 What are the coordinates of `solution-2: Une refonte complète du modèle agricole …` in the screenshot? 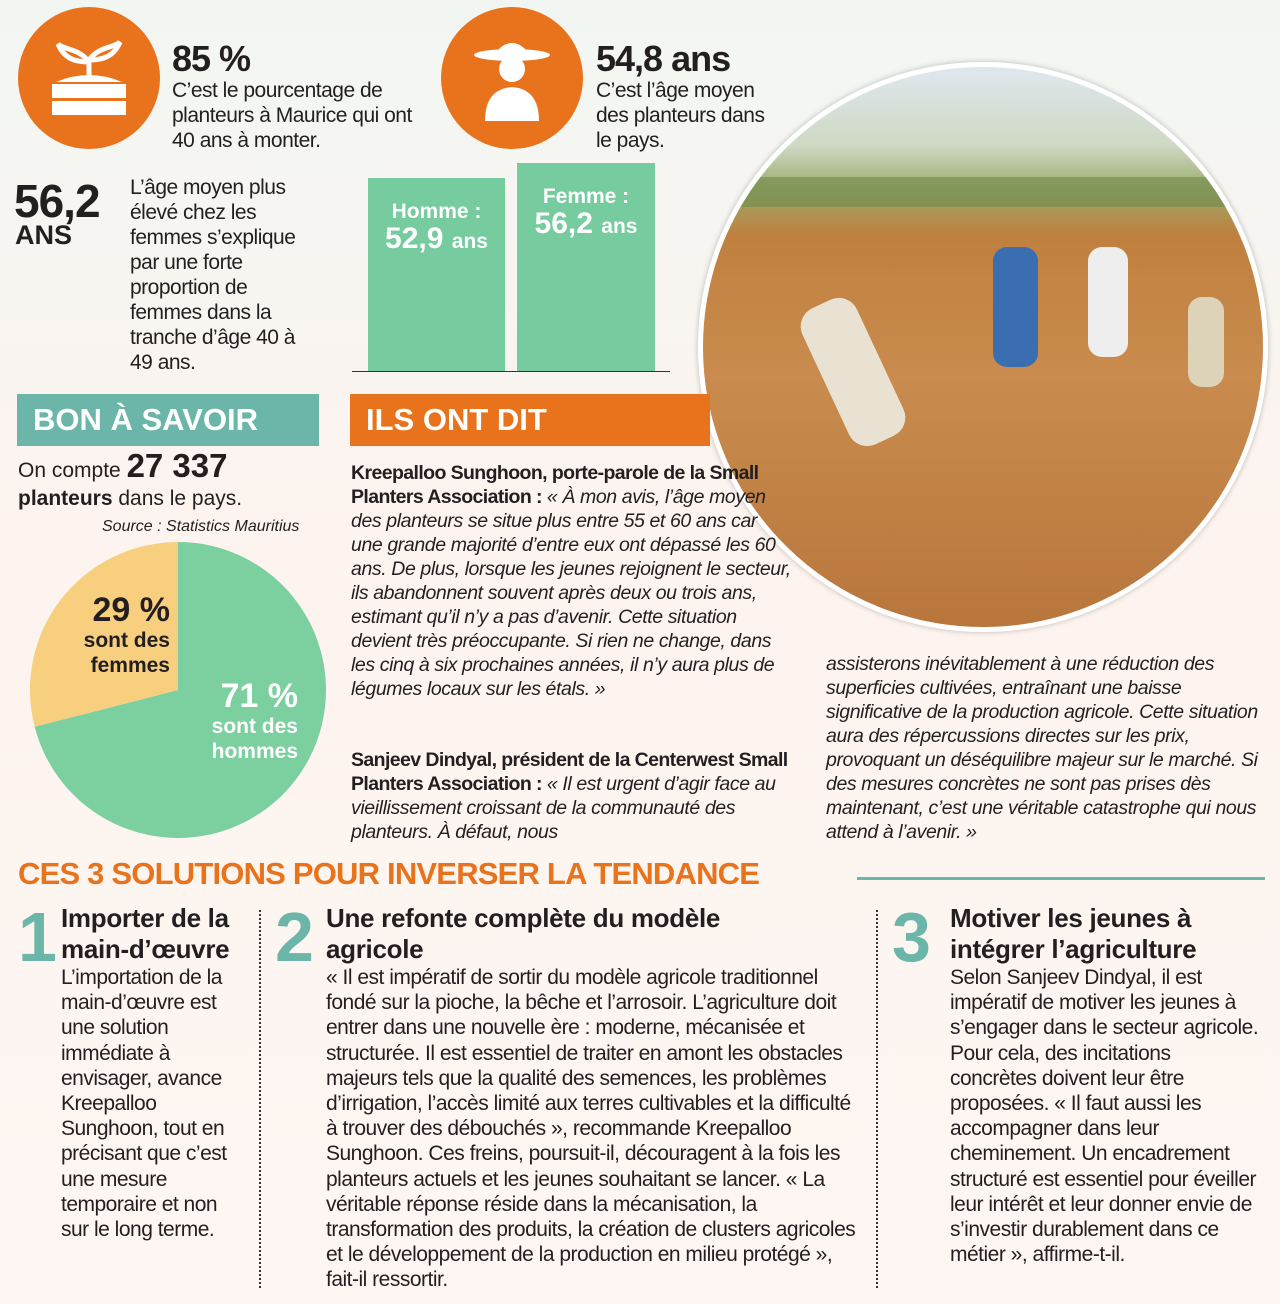 It's located at (596, 1098).